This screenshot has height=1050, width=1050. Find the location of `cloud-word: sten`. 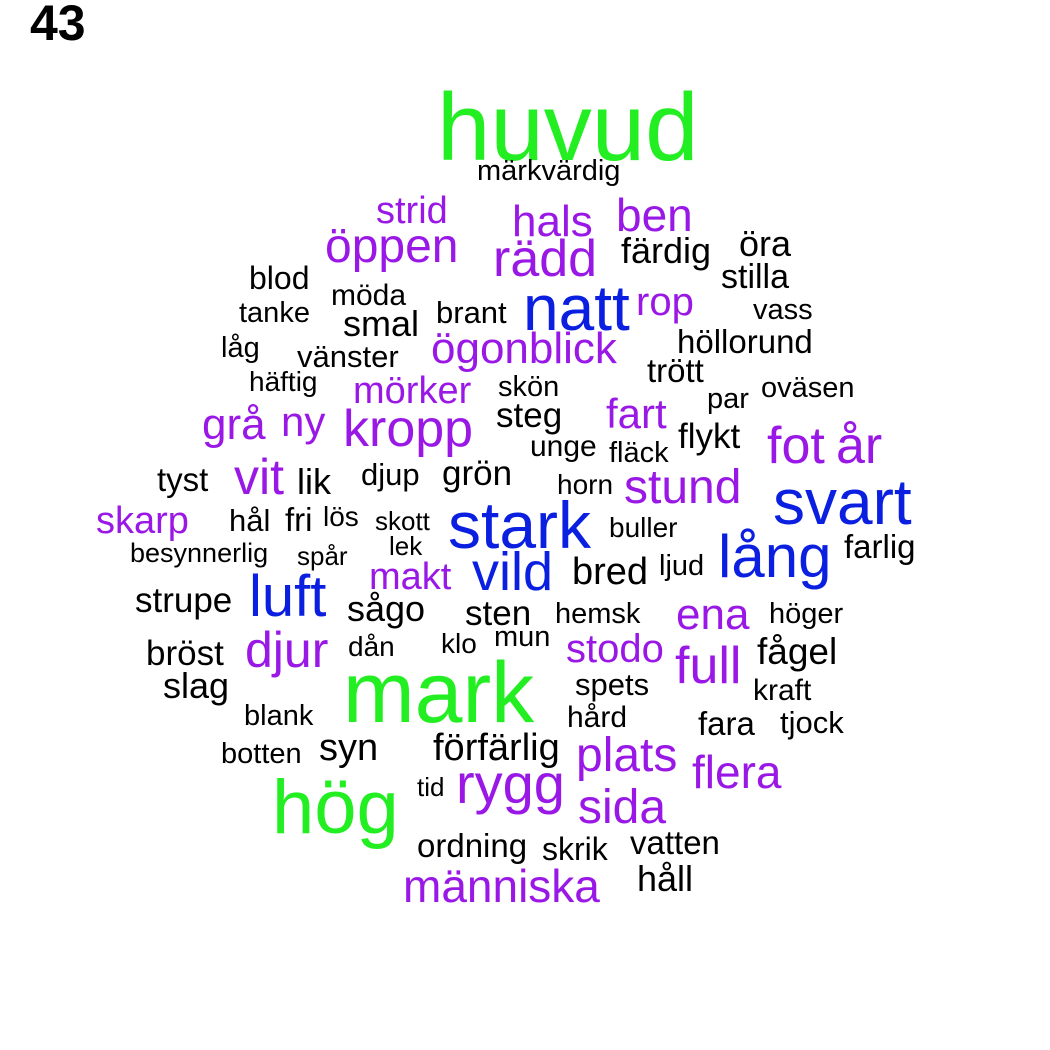

cloud-word: sten is located at coordinates (498, 613).